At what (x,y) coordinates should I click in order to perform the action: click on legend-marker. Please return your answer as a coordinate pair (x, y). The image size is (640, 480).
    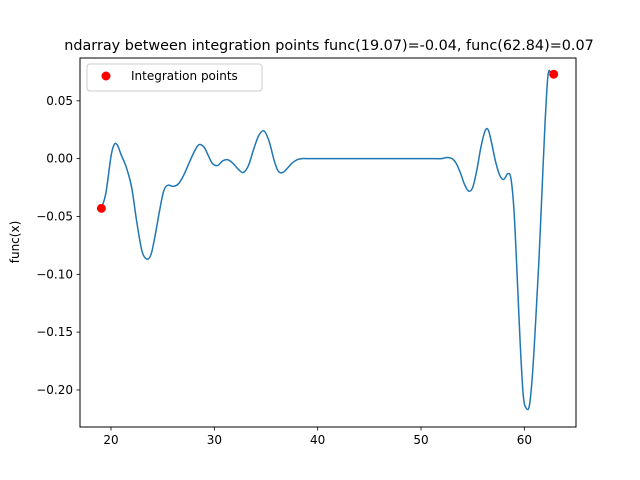
    Looking at the image, I should click on (106, 76).